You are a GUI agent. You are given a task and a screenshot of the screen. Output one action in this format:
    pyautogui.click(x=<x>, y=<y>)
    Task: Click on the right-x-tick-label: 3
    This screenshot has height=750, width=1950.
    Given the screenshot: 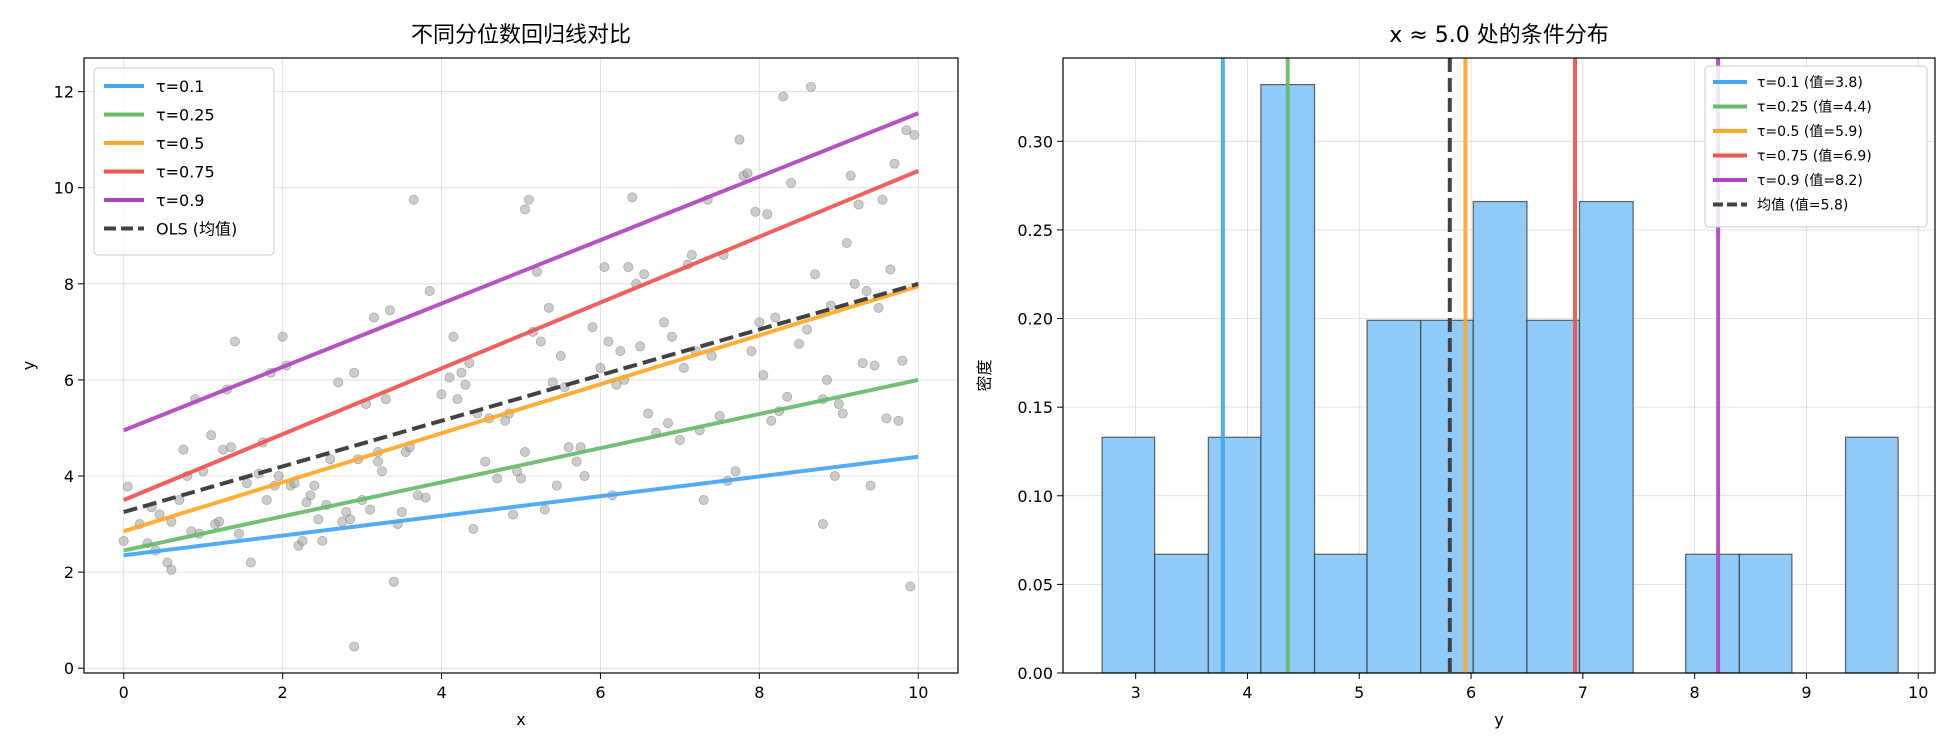 What is the action you would take?
    pyautogui.click(x=1136, y=692)
    